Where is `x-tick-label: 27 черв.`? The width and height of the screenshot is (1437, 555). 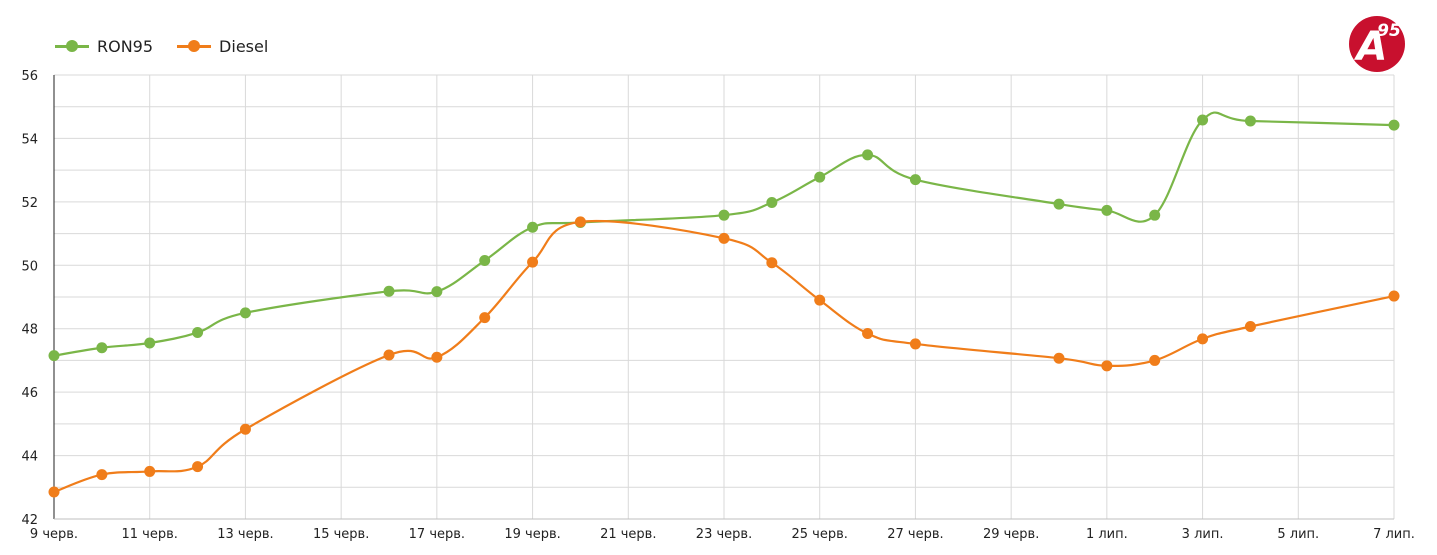
x-tick-label: 27 черв. is located at coordinates (915, 534).